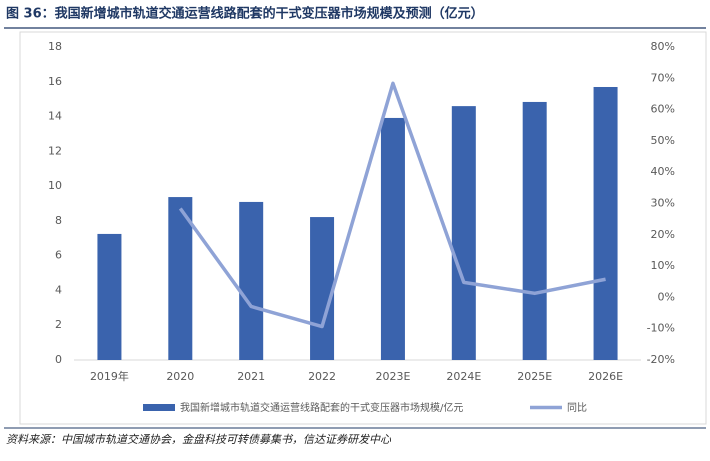  I want to click on y-tick-label: 0, so click(58, 359).